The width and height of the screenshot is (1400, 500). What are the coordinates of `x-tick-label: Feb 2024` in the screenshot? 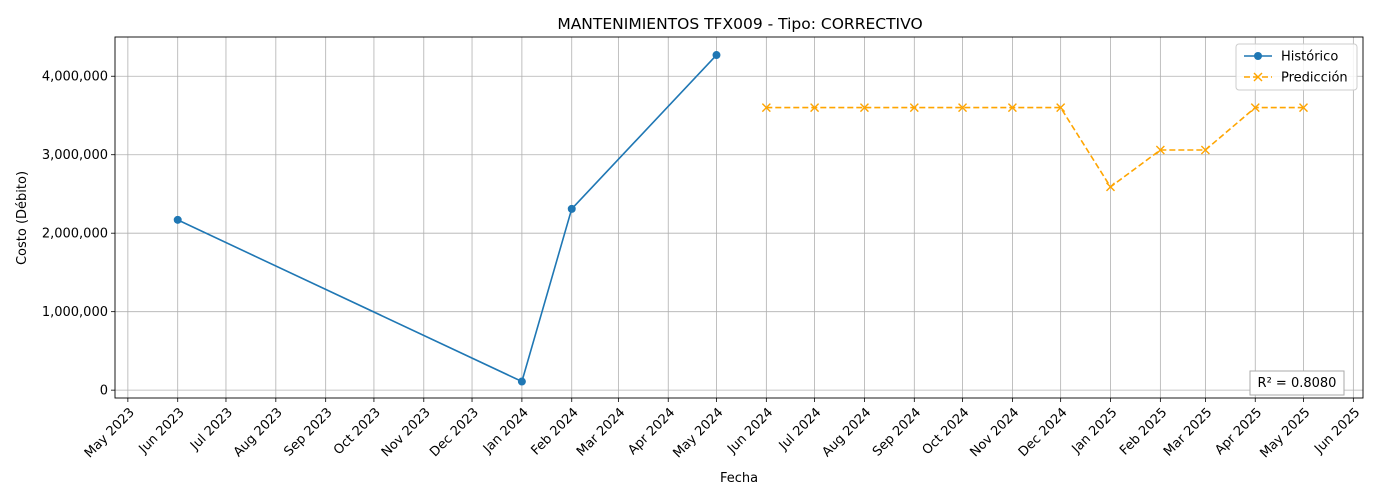 It's located at (554, 431).